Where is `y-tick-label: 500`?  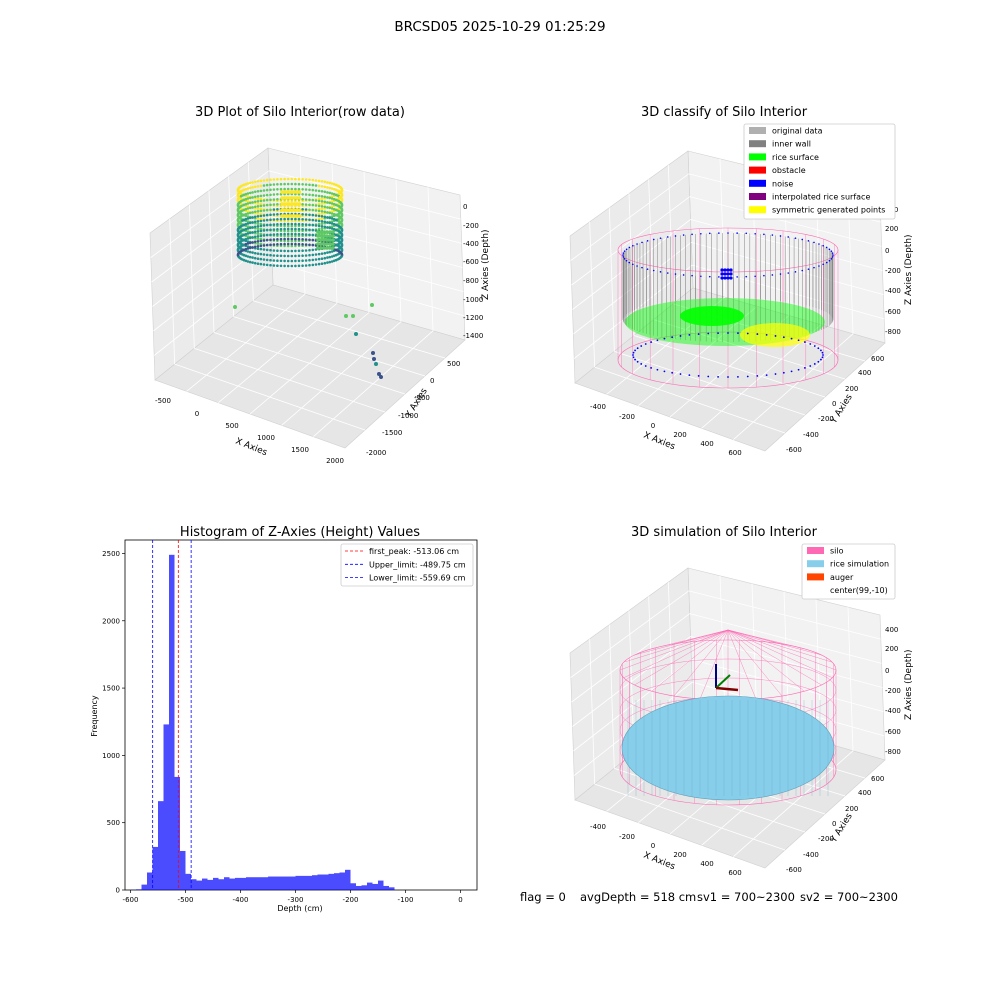 y-tick-label: 500 is located at coordinates (113, 823).